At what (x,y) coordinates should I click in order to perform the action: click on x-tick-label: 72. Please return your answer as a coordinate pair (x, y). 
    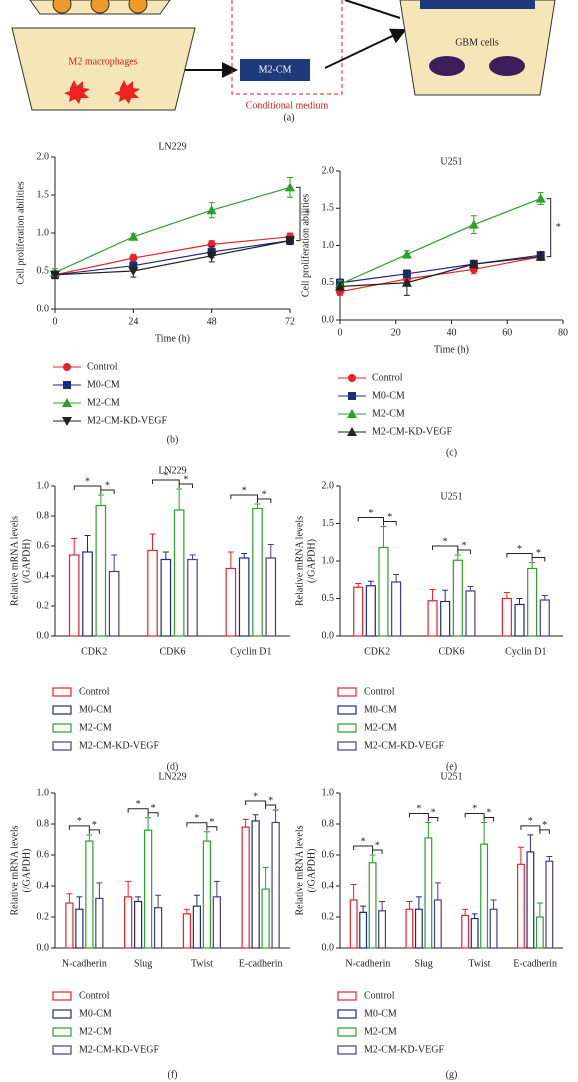
    Looking at the image, I should click on (290, 321).